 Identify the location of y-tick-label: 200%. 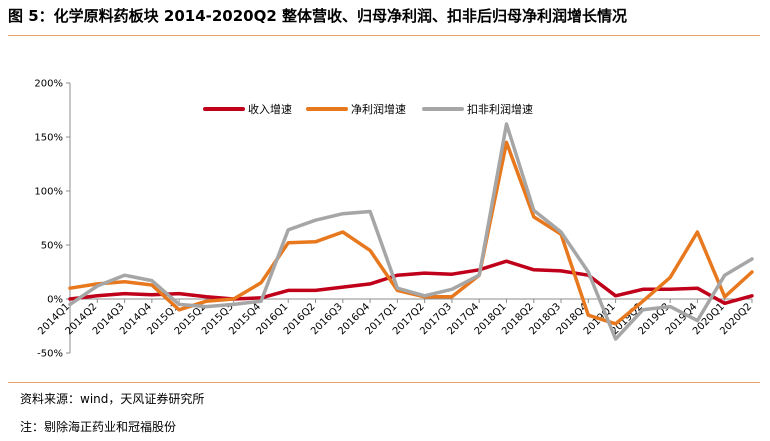
(48, 84).